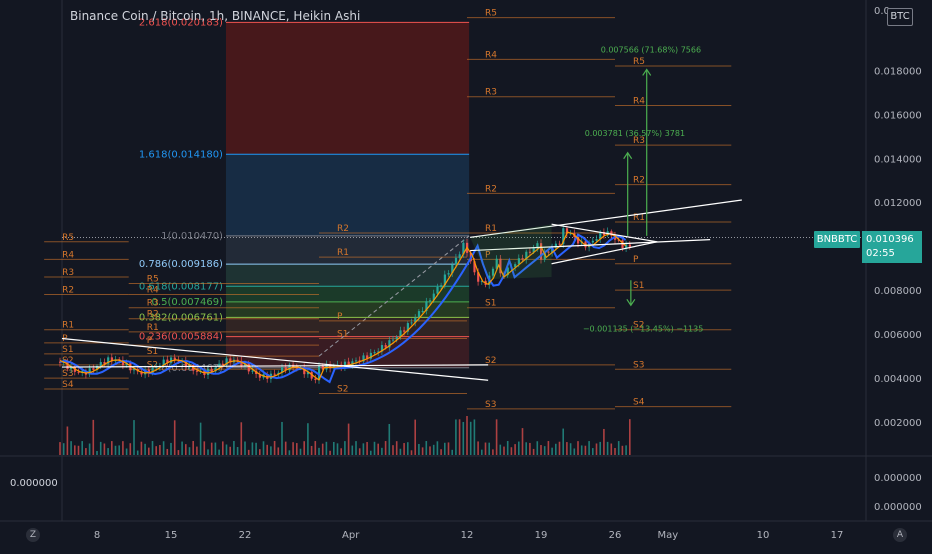  Describe the element at coordinates (491, 55) in the screenshot. I see `pivot-label-3-R4: R4` at that location.